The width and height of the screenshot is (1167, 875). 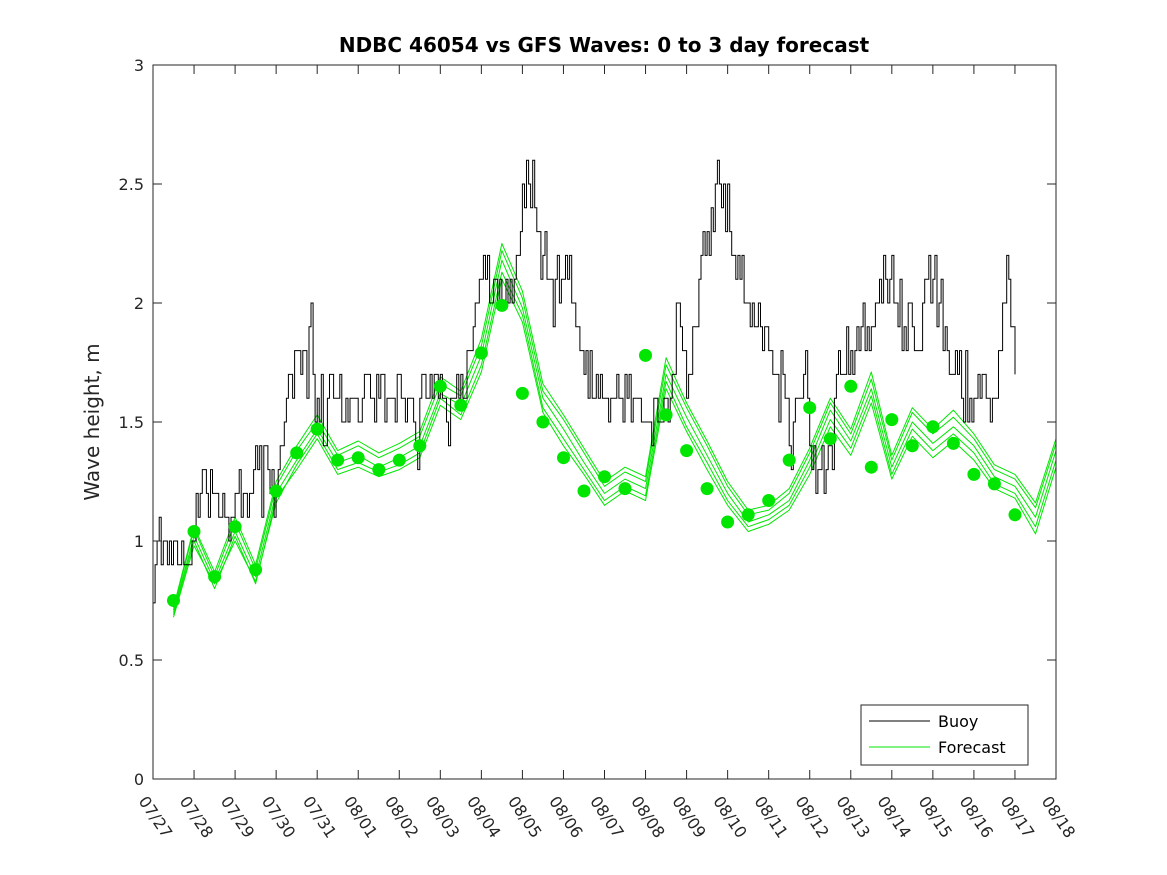 What do you see at coordinates (958, 721) in the screenshot?
I see `legend-buoy-label: Buoy` at bounding box center [958, 721].